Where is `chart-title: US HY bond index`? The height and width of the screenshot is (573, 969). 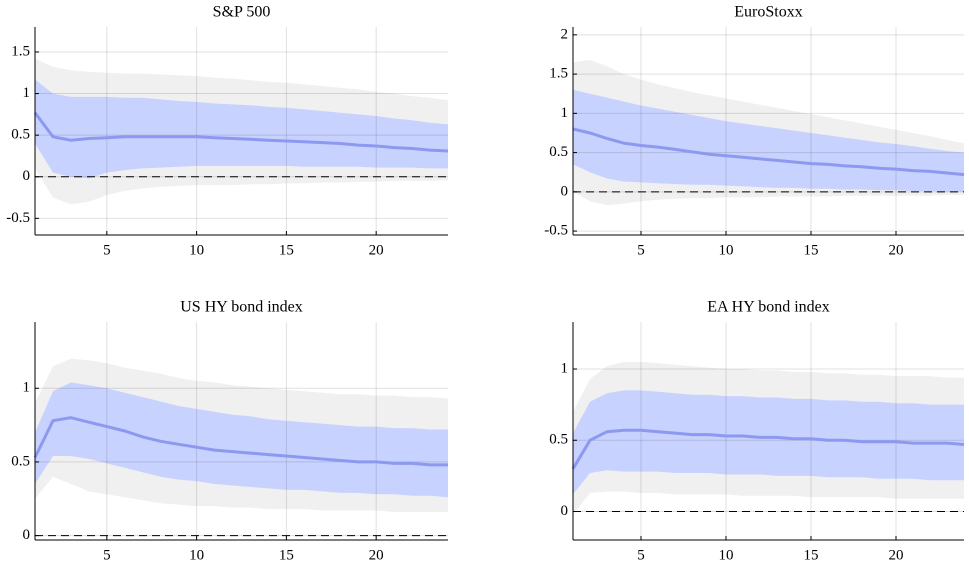
chart-title: US HY bond index is located at coordinates (241, 307).